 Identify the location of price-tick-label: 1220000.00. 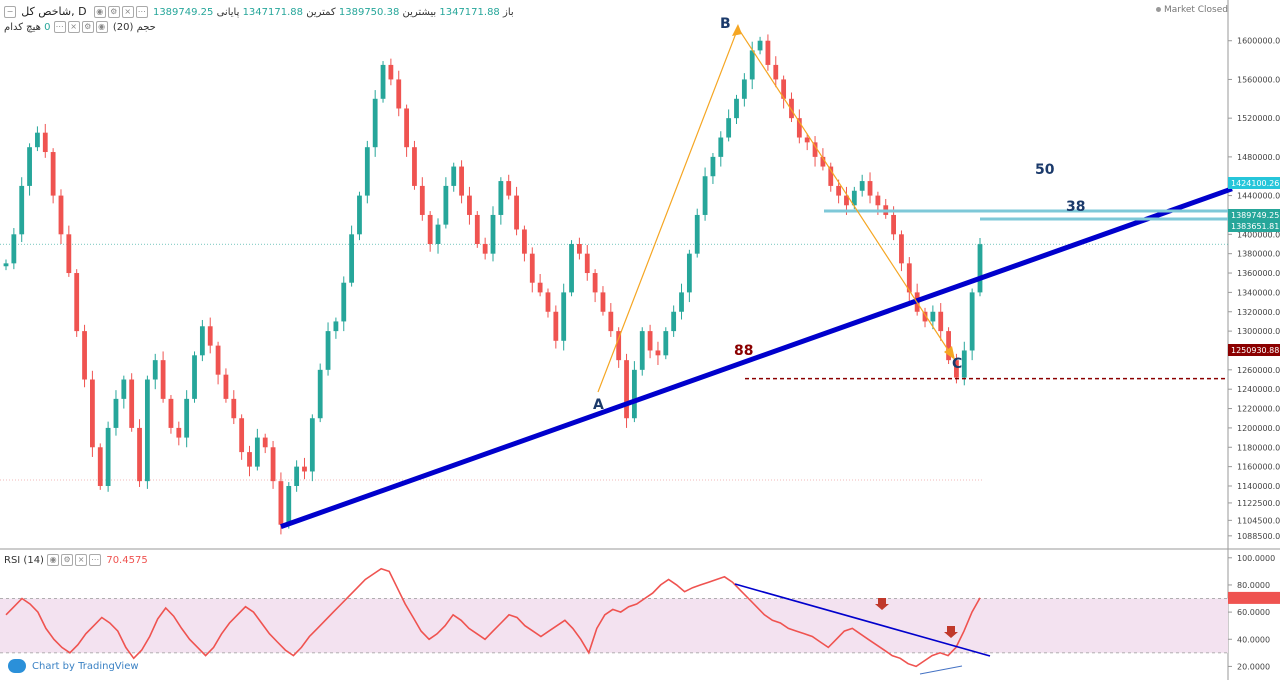
(1258, 409).